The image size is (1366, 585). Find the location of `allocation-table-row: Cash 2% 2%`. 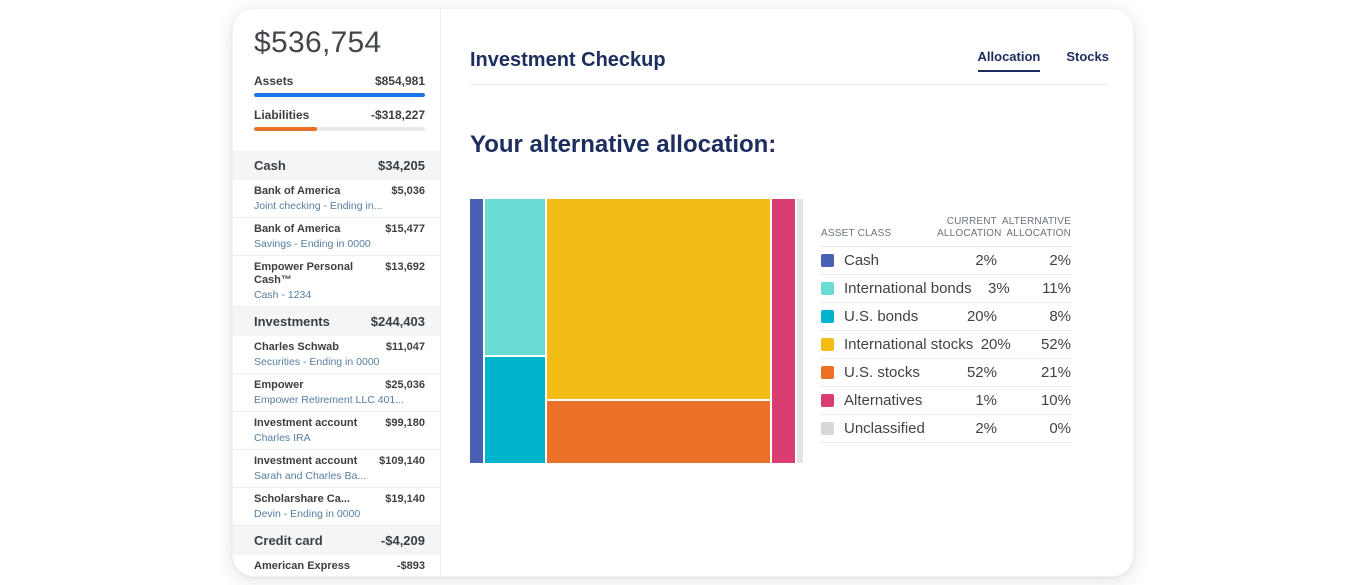

allocation-table-row: Cash 2% 2% is located at coordinates (946, 261).